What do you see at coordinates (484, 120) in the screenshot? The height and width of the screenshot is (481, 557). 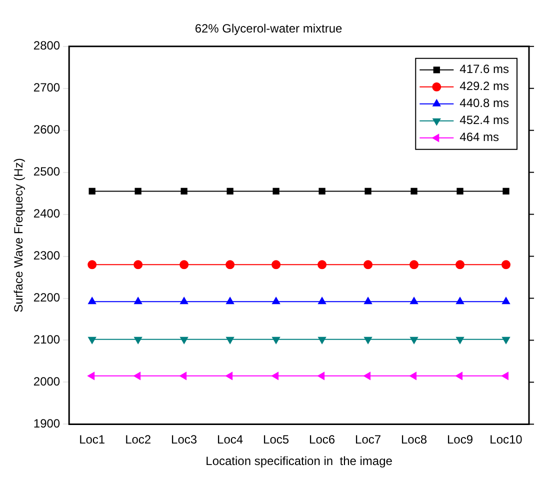 I see `legend-label: 452.4 ms` at bounding box center [484, 120].